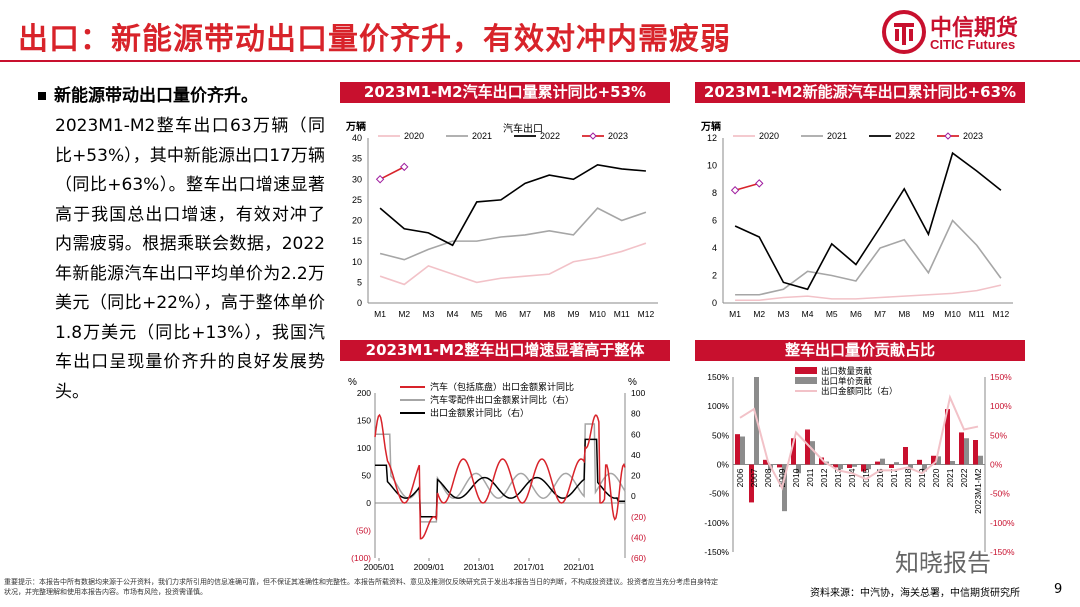 Image resolution: width=1080 pixels, height=607 pixels. I want to click on logo-en-text: CITIC Futures, so click(973, 44).